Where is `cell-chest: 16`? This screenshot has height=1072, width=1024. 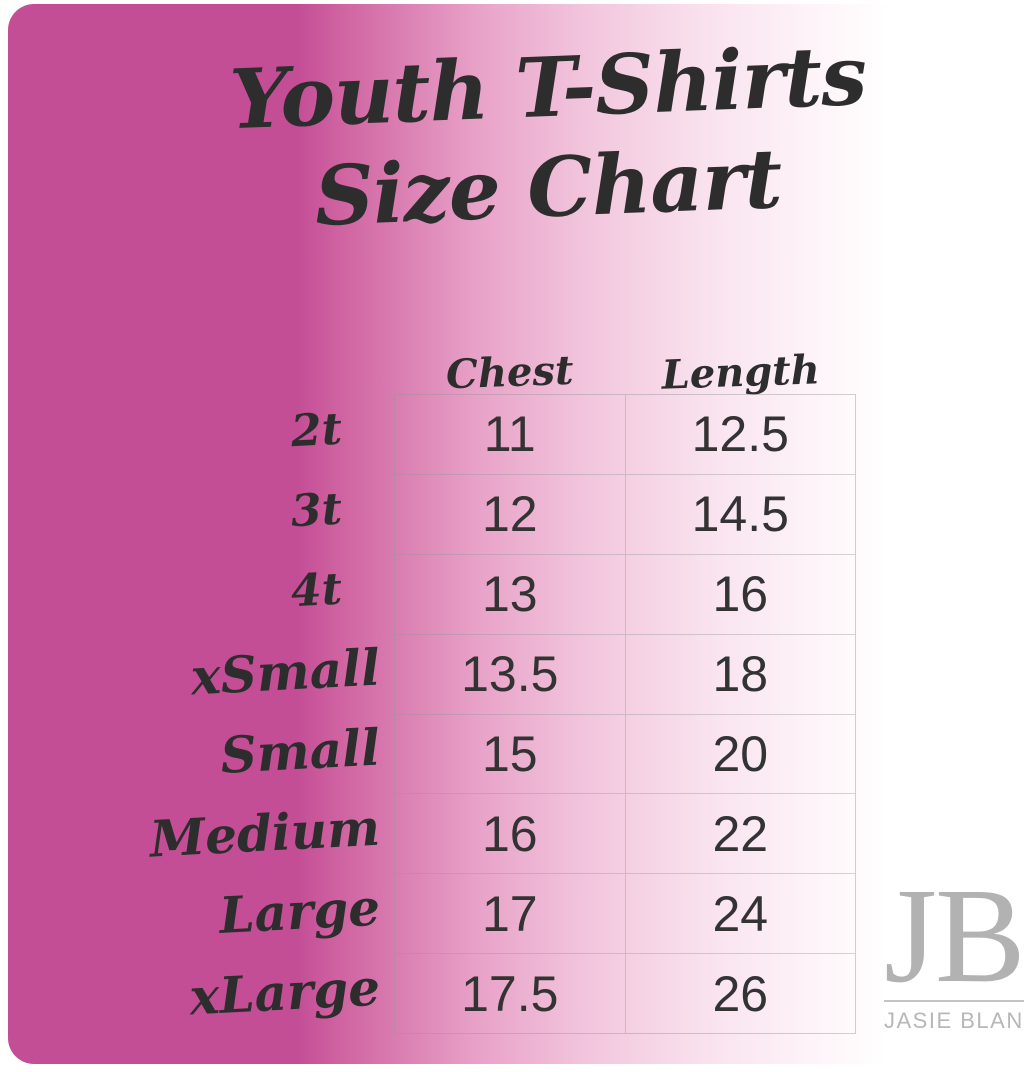 cell-chest: 16 is located at coordinates (510, 834).